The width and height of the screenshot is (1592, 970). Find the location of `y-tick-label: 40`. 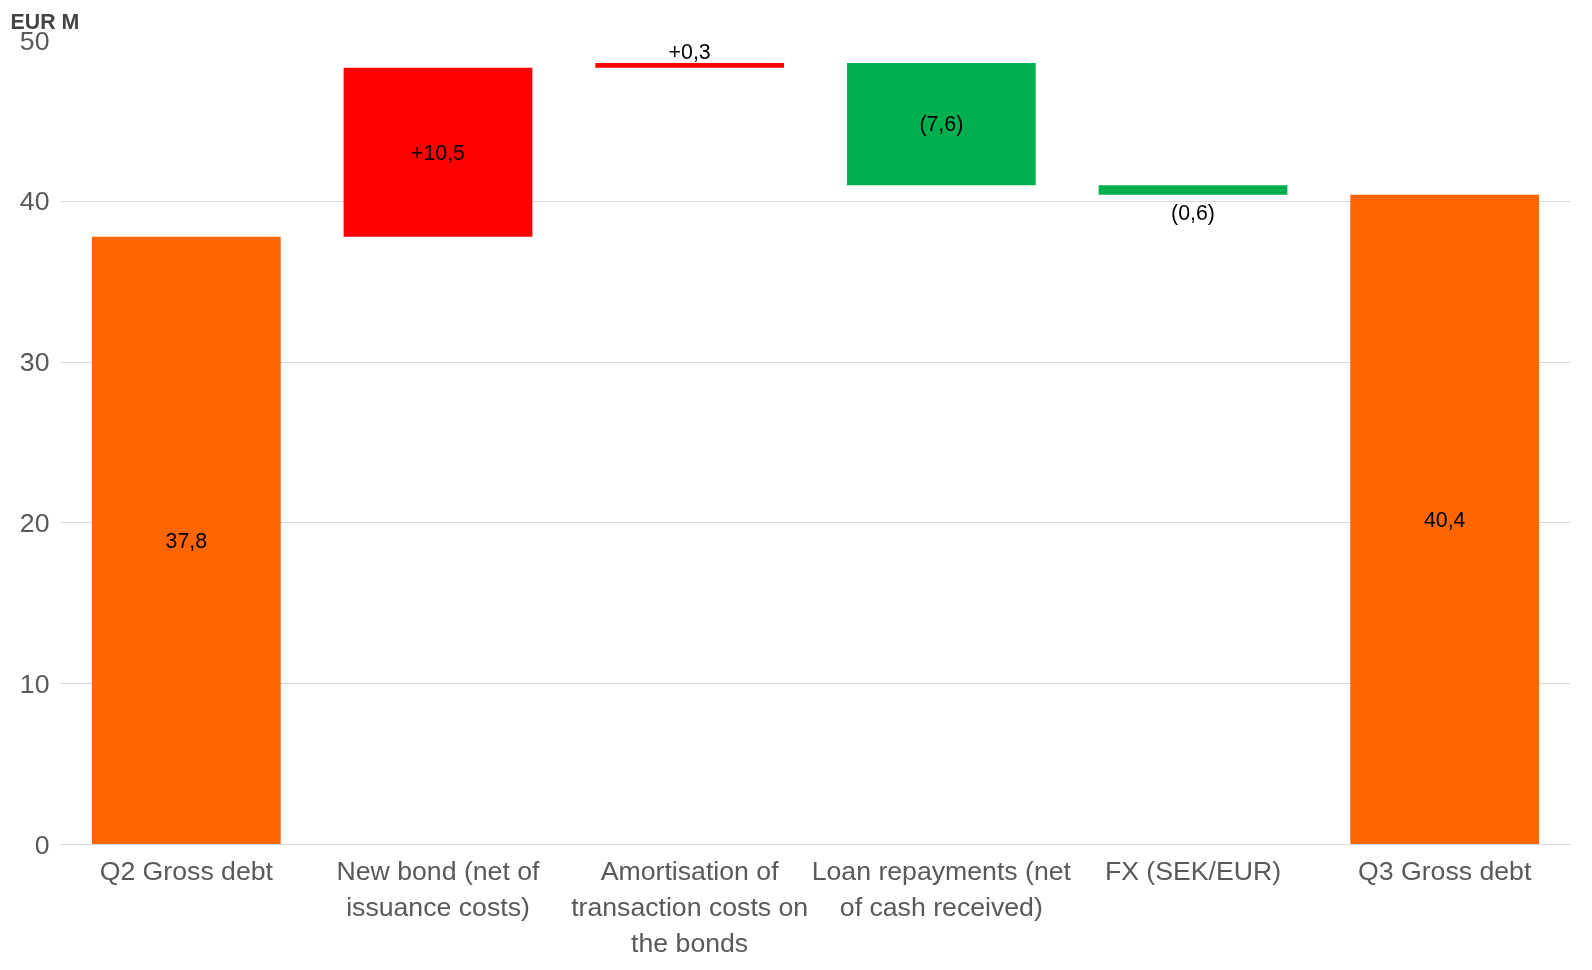

y-tick-label: 40 is located at coordinates (34, 201).